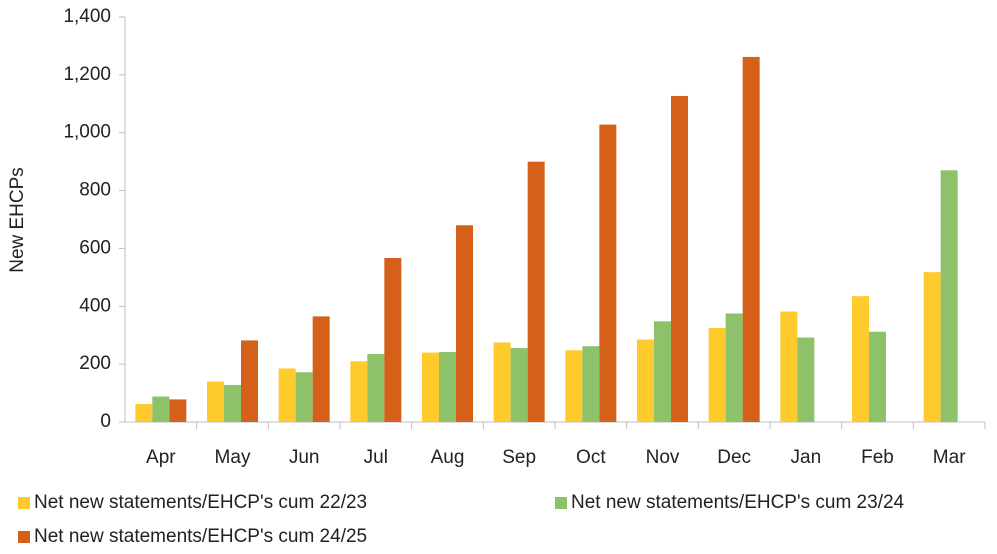 Image resolution: width=997 pixels, height=554 pixels. Describe the element at coordinates (448, 457) in the screenshot. I see `x-tick-label: Aug` at that location.